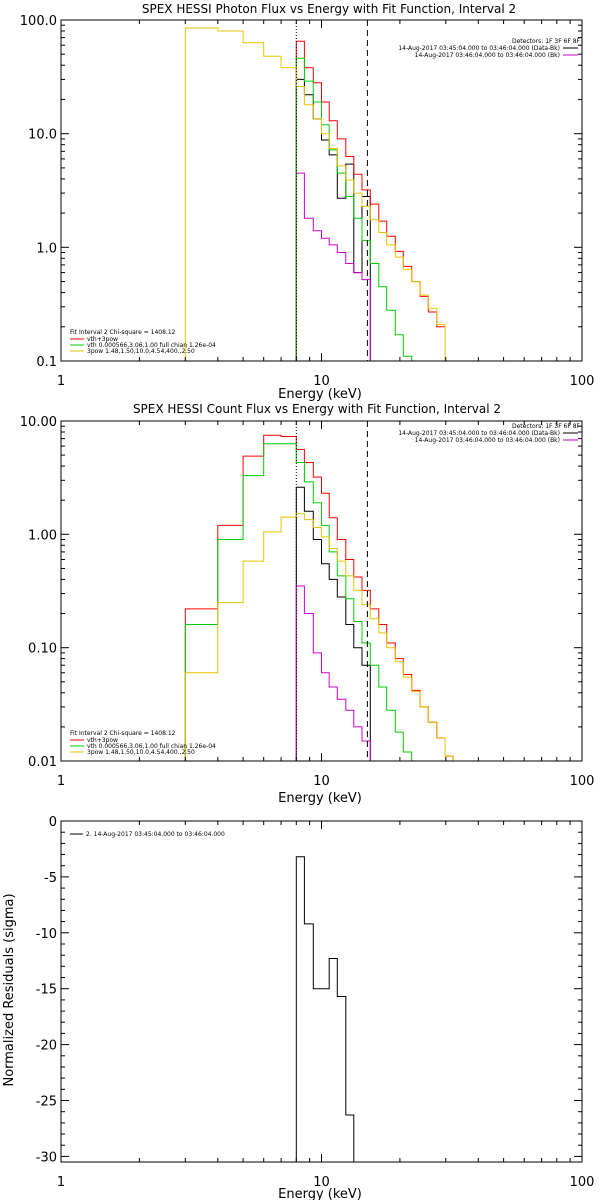 The height and width of the screenshot is (1200, 600). I want to click on panel3-x-tick-10: 10, so click(321, 1182).